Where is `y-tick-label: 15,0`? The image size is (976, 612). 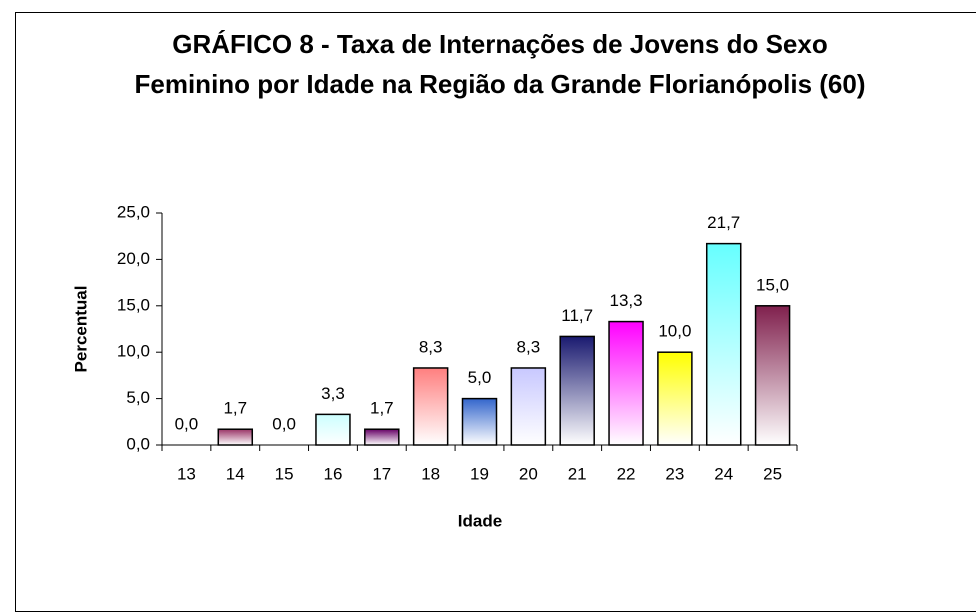 y-tick-label: 15,0 is located at coordinates (133, 304).